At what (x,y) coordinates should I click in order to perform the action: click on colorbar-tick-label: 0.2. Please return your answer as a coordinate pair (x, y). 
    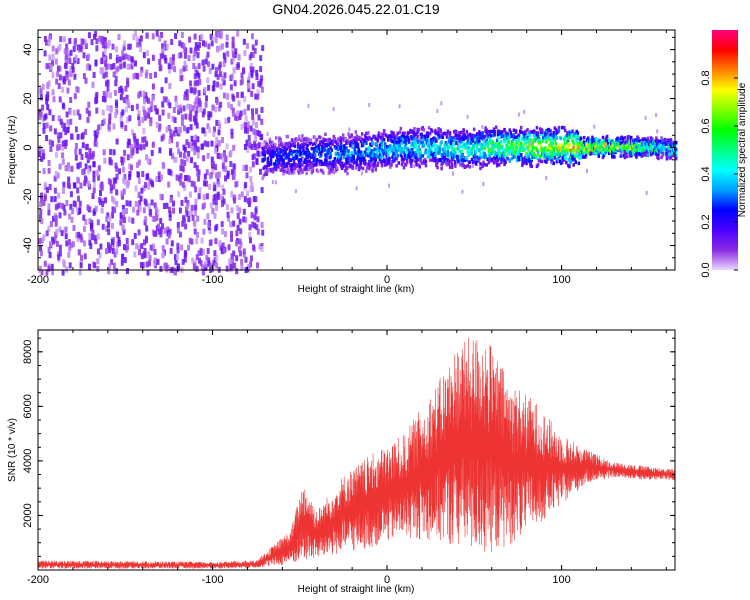
    Looking at the image, I should click on (706, 221).